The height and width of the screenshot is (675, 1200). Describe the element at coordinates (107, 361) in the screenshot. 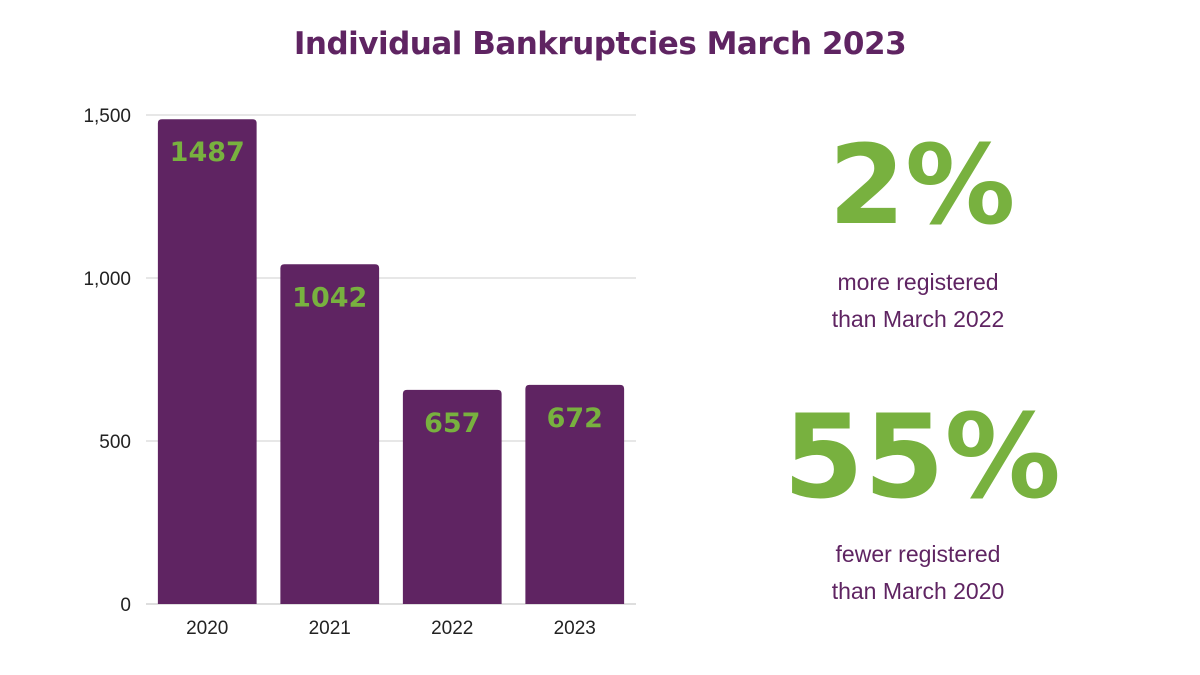

I see `y-axis-ticks: 0 500 1,000 1,500` at that location.